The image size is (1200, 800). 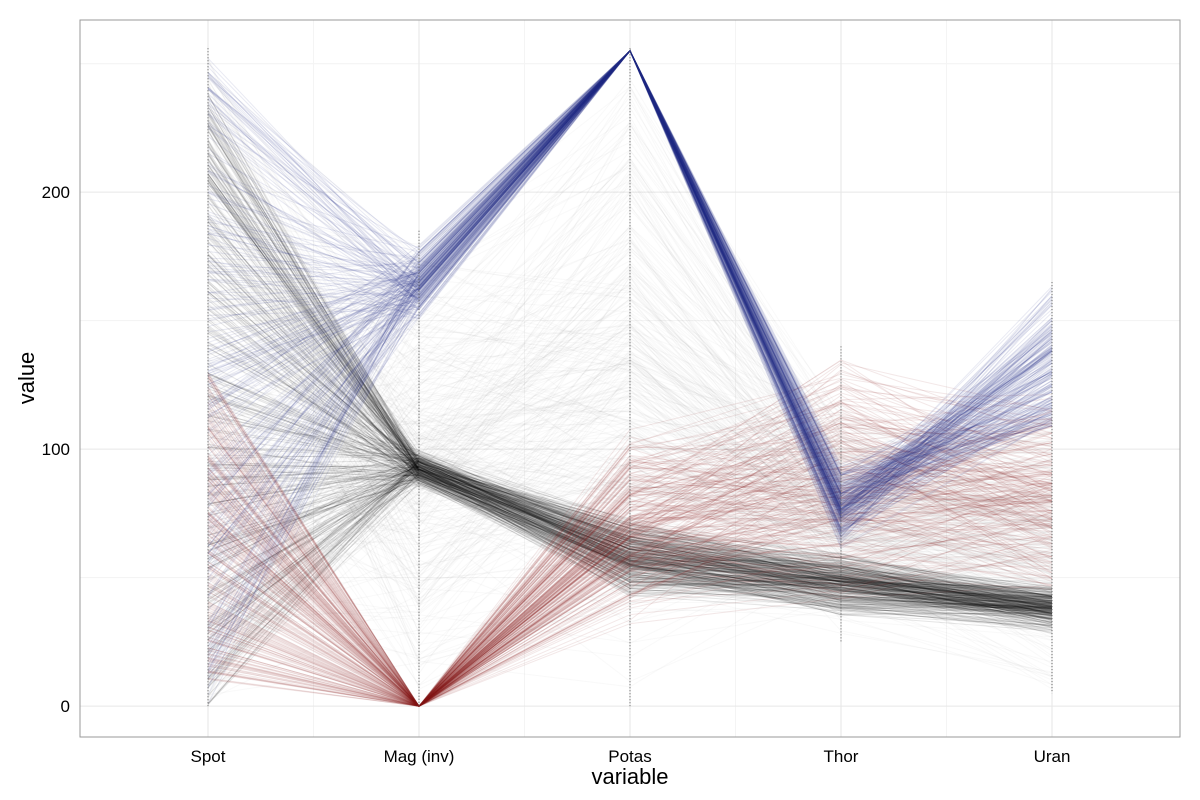 What do you see at coordinates (56, 449) in the screenshot?
I see `y-tick-label: 100` at bounding box center [56, 449].